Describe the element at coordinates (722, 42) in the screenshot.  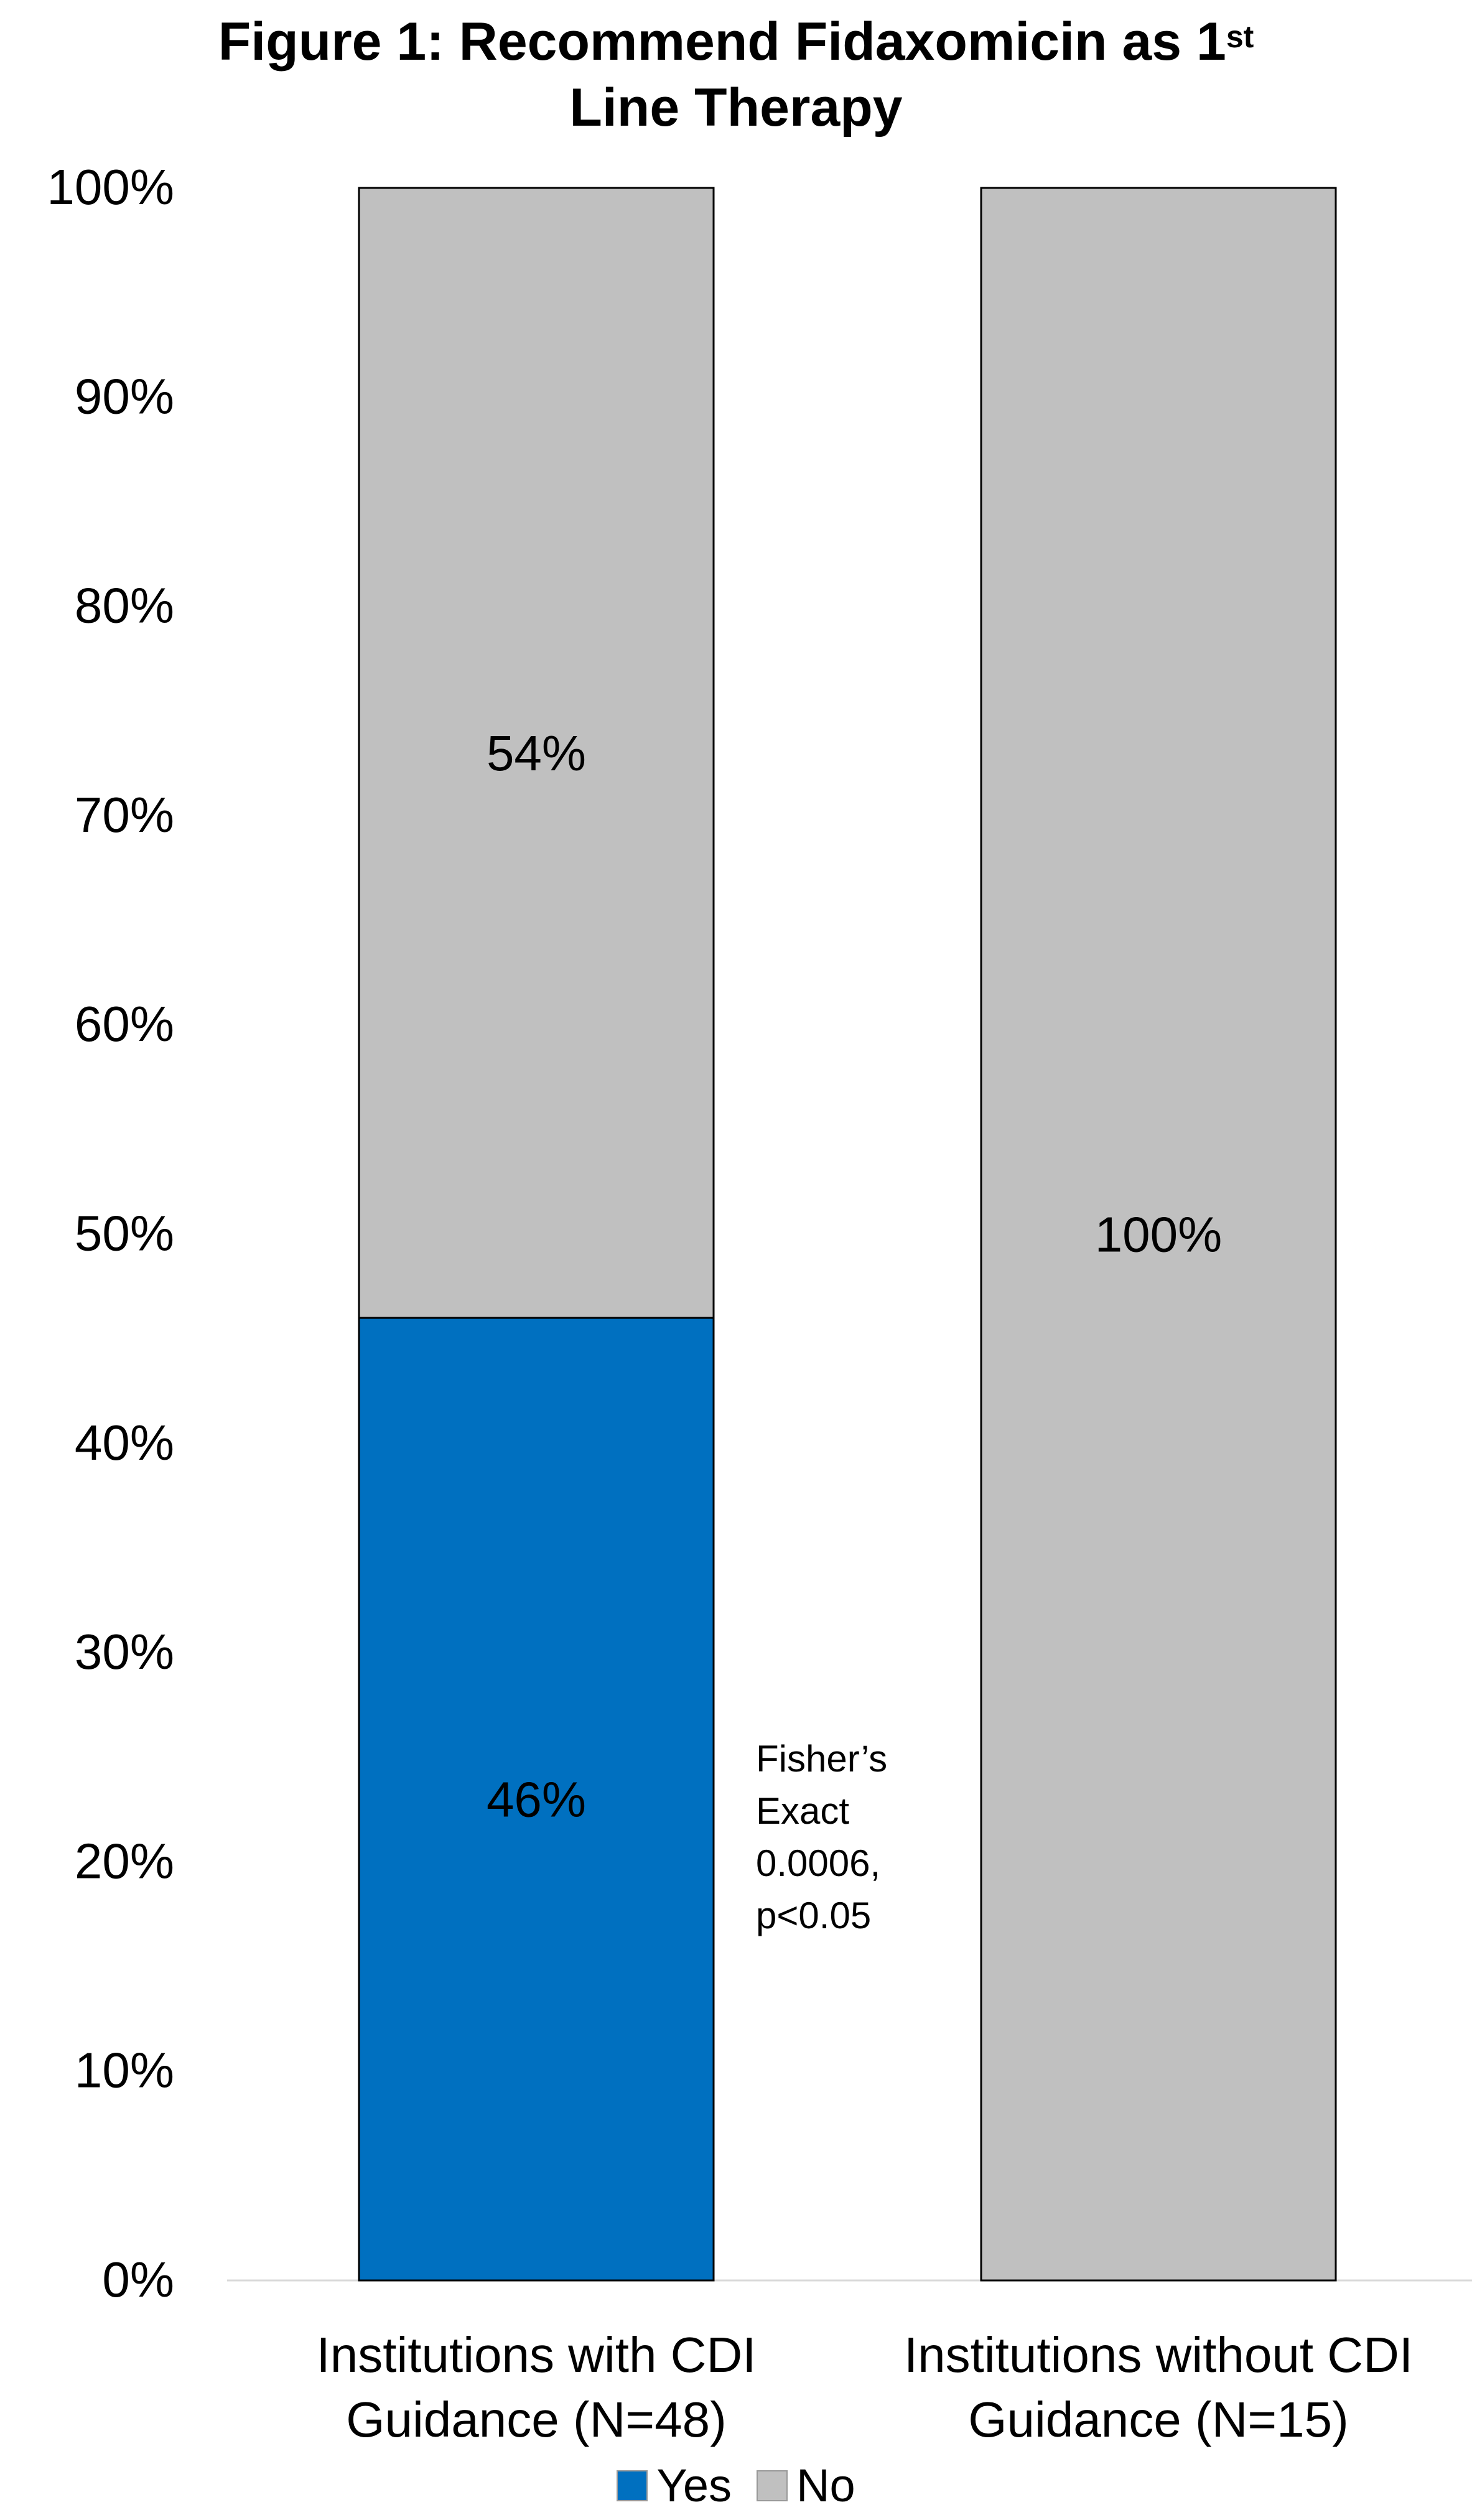
I see `title-line-1: Figure 1: Recommend Fidaxomicin as 1` at that location.